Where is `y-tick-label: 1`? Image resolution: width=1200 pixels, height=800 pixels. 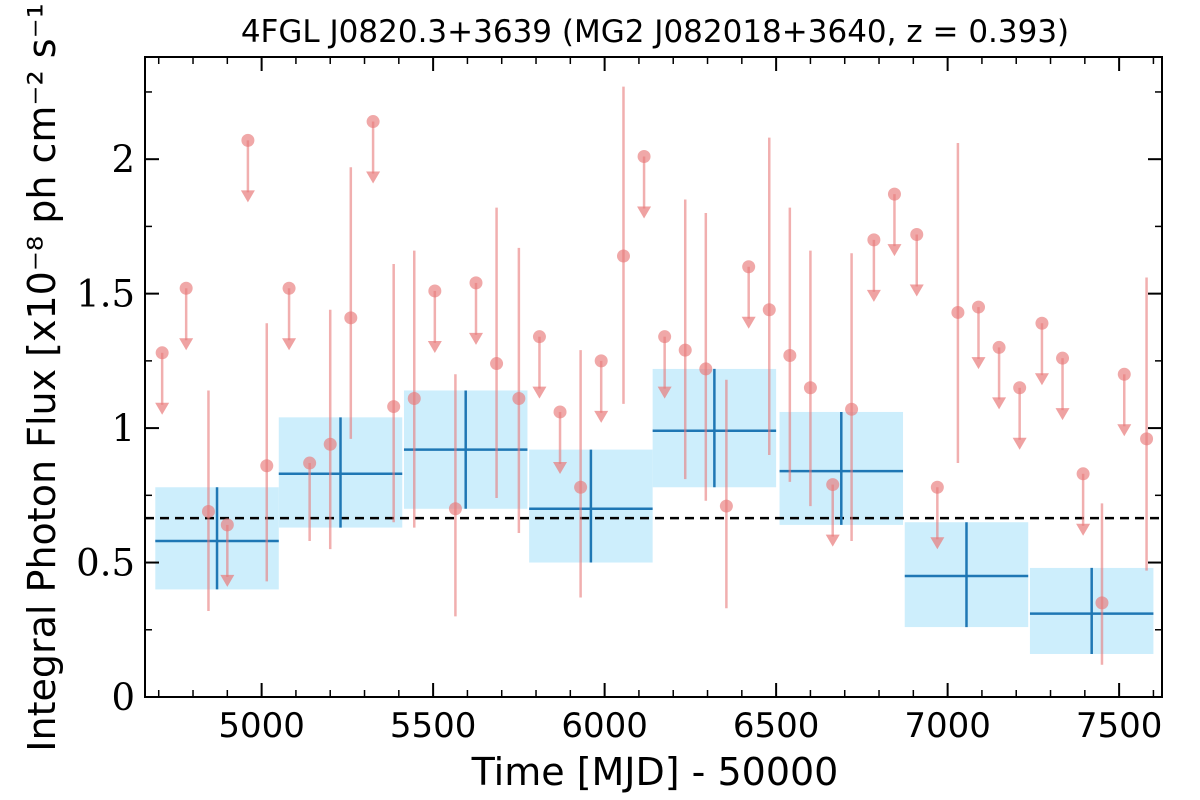
y-tick-label: 1 is located at coordinates (123, 428).